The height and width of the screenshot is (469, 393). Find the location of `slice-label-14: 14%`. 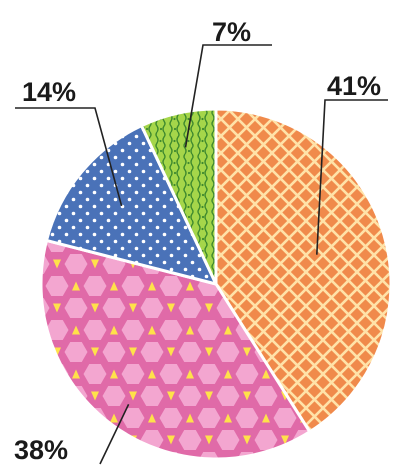

slice-label-14: 14% is located at coordinates (49, 92).